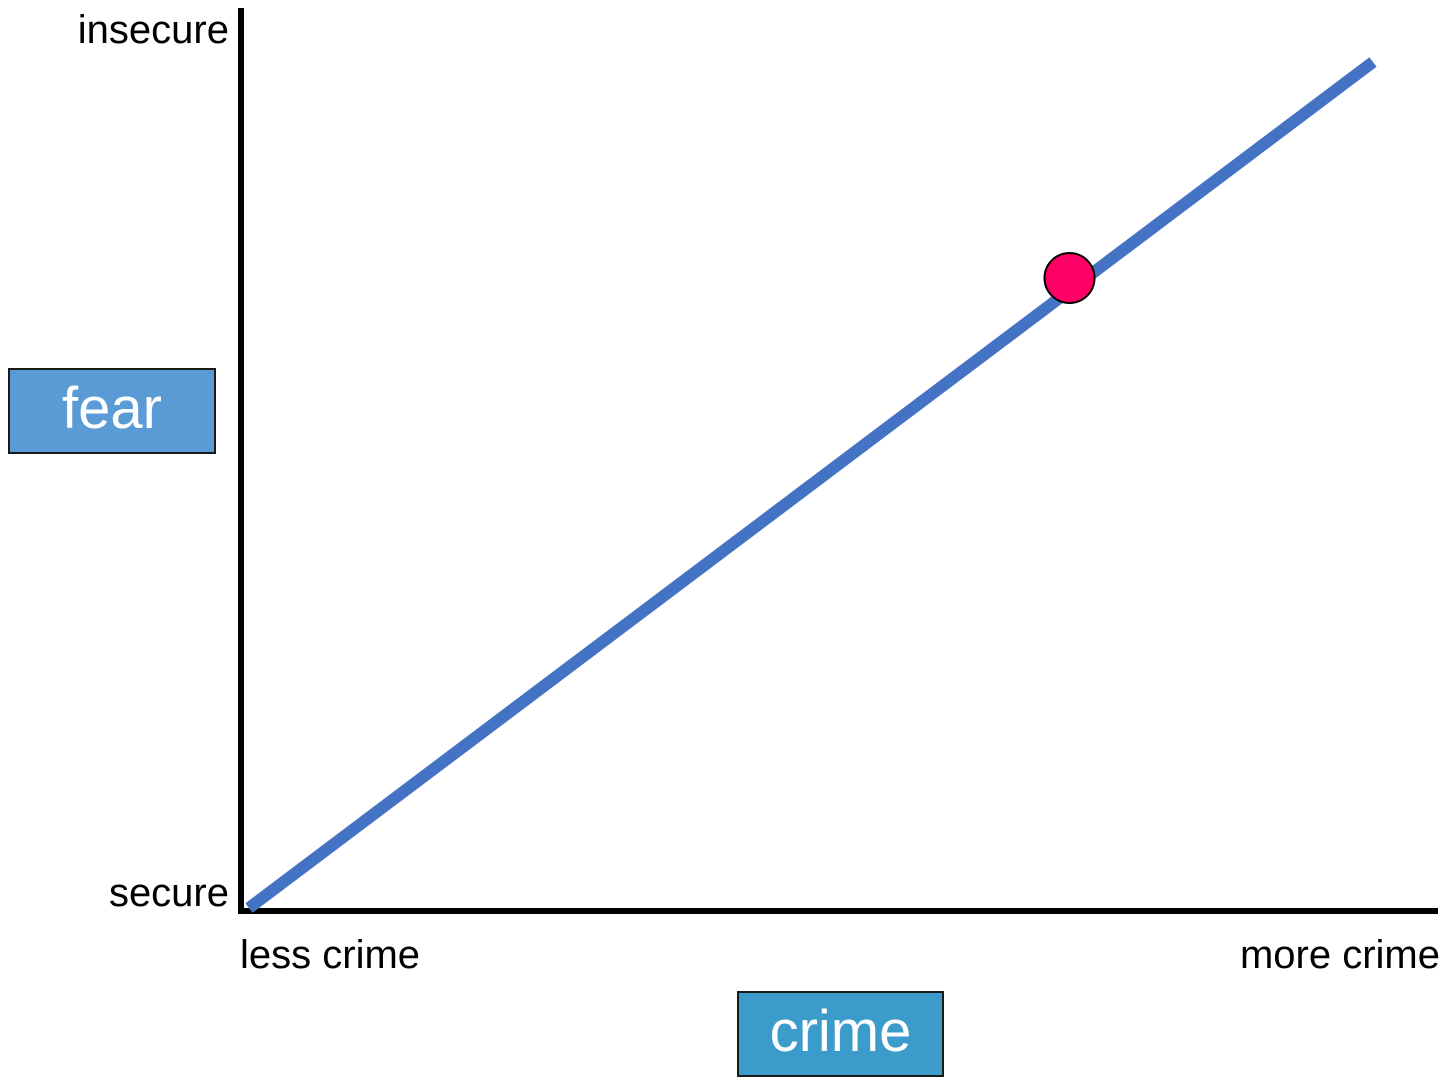 The height and width of the screenshot is (1077, 1452). Describe the element at coordinates (330, 955) in the screenshot. I see `x-tick-label-less-crime: less crime` at that location.